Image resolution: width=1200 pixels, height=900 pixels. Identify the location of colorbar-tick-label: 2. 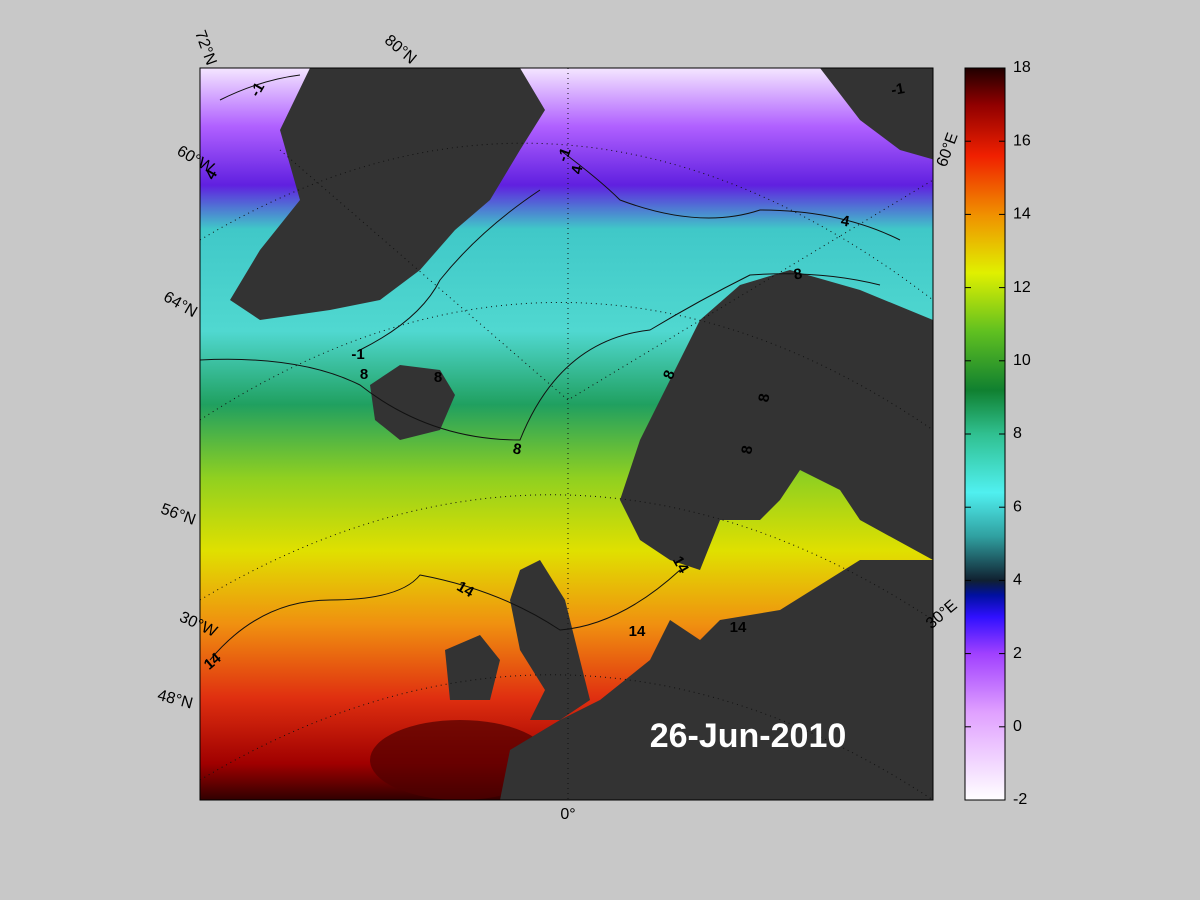
(1017, 653).